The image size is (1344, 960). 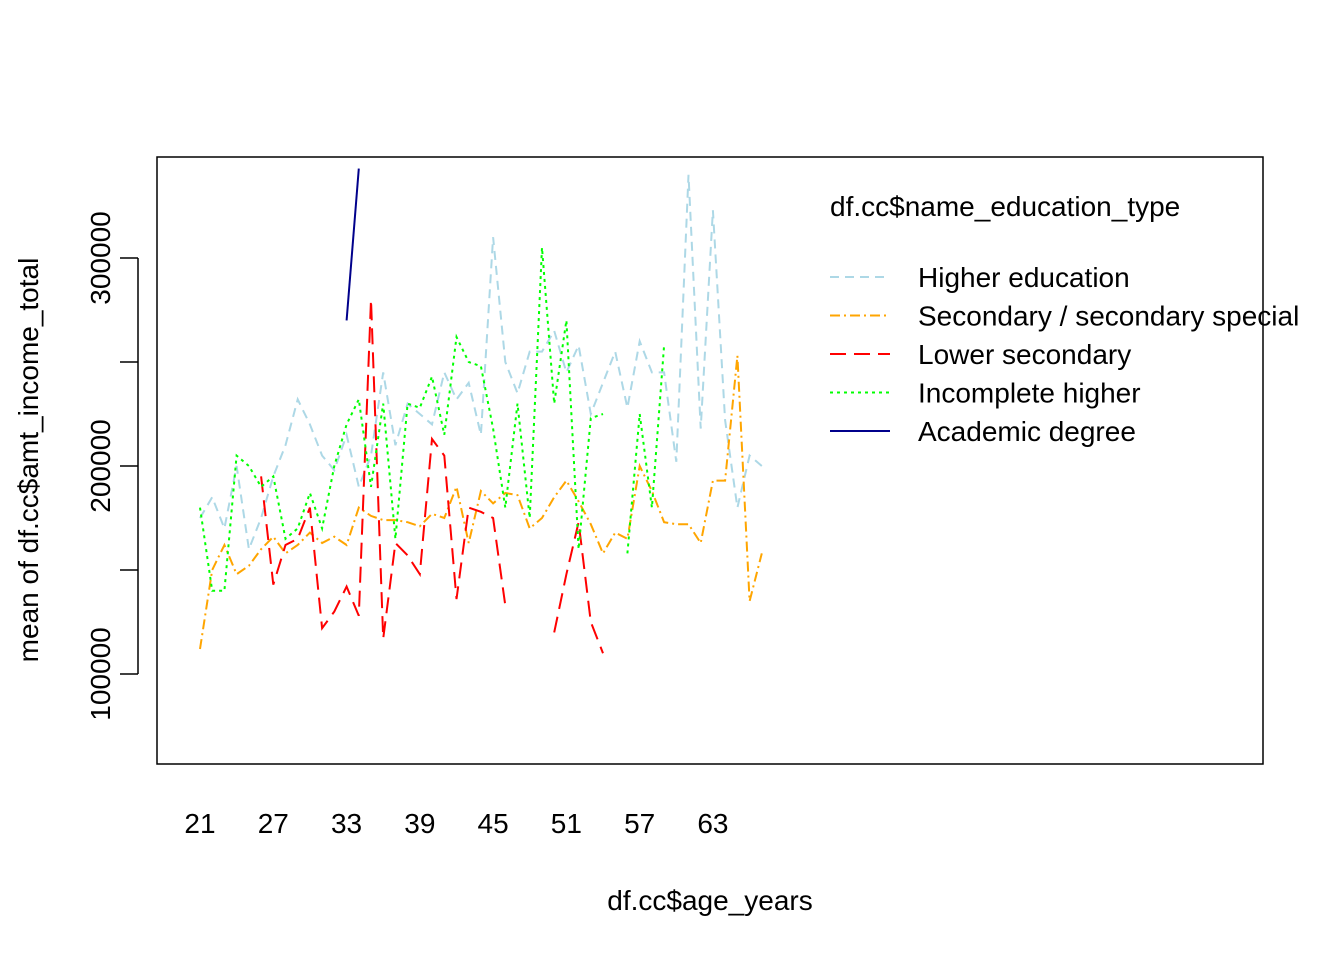 I want to click on x-axis-ticks: 21 27 33 39 45 51 57 63, so click(x=456, y=823).